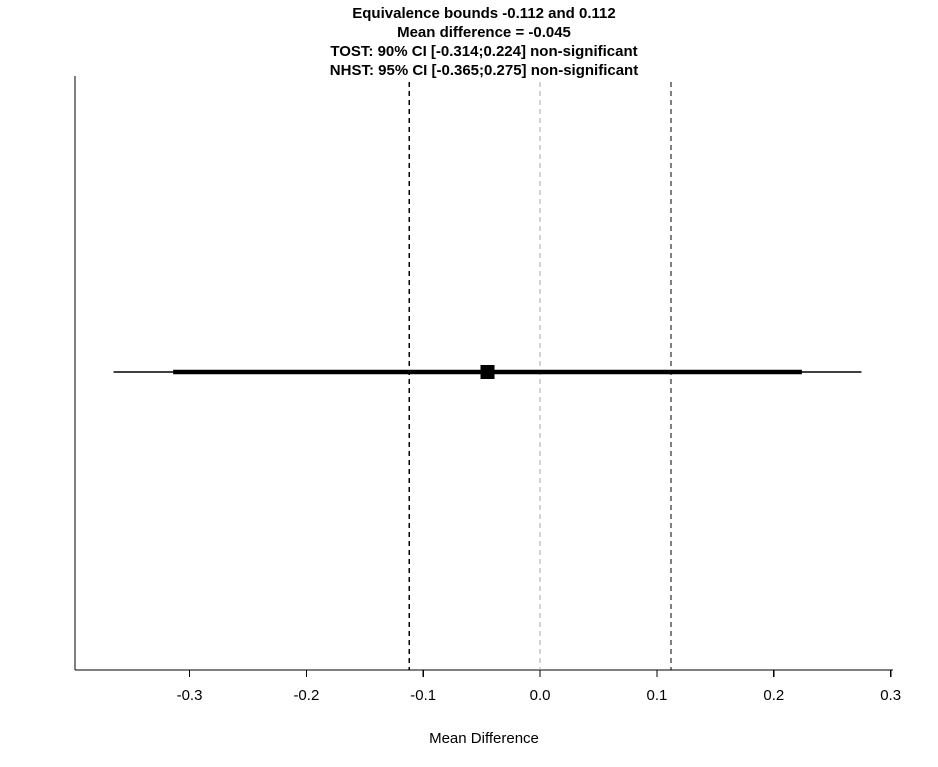 Image resolution: width=938 pixels, height=767 pixels. Describe the element at coordinates (484, 32) in the screenshot. I see `title-line-mean-difference: Mean difference = -0.045` at that location.